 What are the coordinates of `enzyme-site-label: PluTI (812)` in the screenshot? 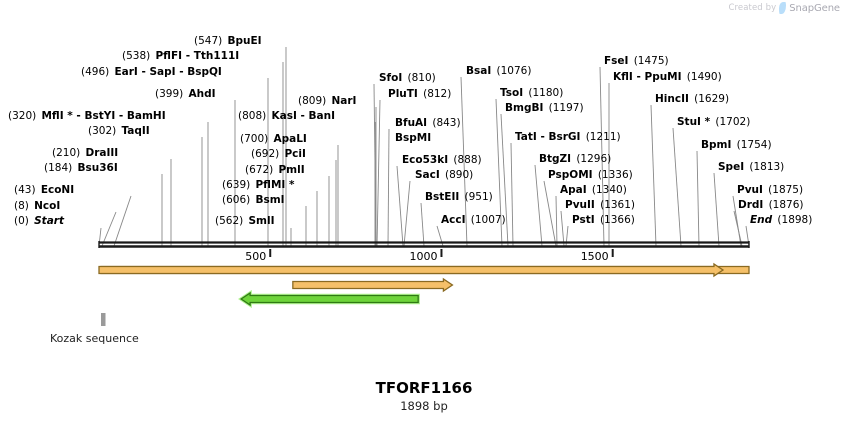 It's located at (419, 94).